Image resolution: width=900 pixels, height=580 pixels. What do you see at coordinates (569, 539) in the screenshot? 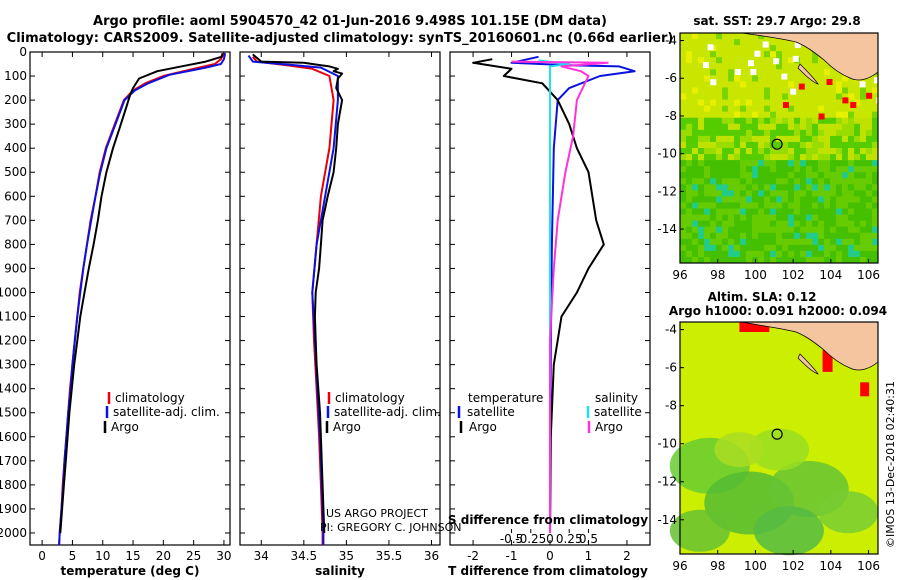
I see `salinity-diff-tick-label: 0.25` at bounding box center [569, 539].